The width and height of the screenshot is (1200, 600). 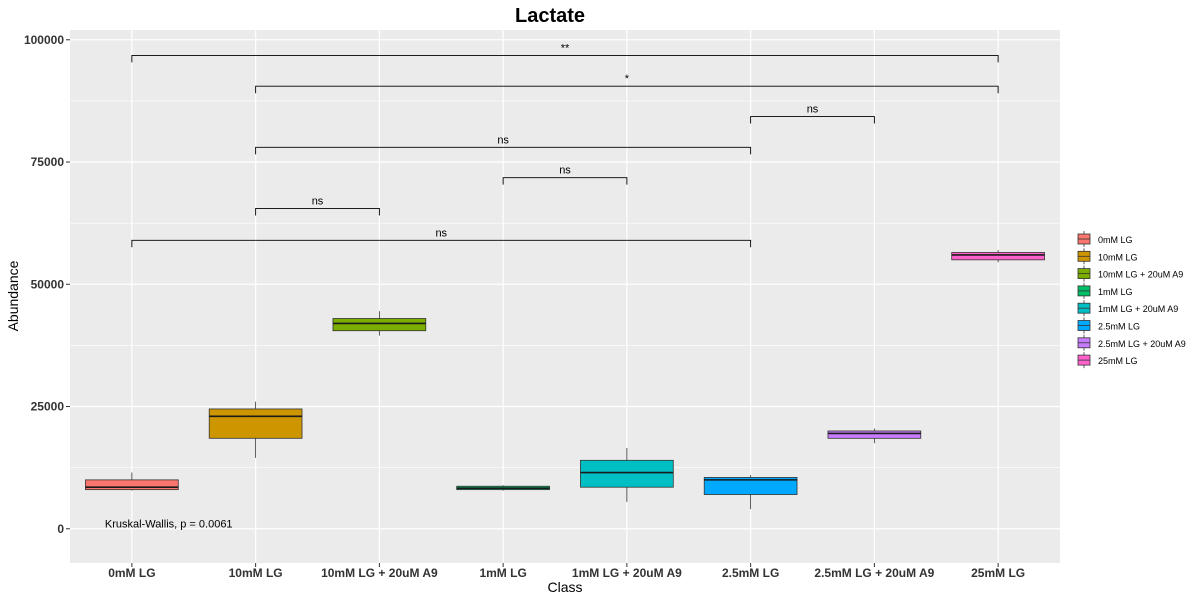 I want to click on legend-label: 1mM LG + 20uM A9, so click(x=1138, y=309).